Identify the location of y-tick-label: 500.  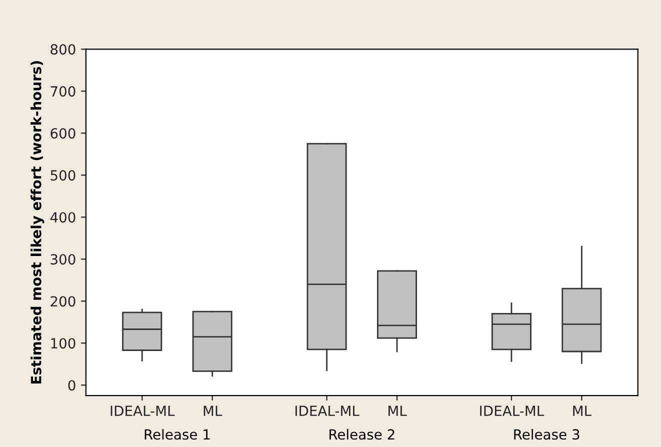
(63, 175).